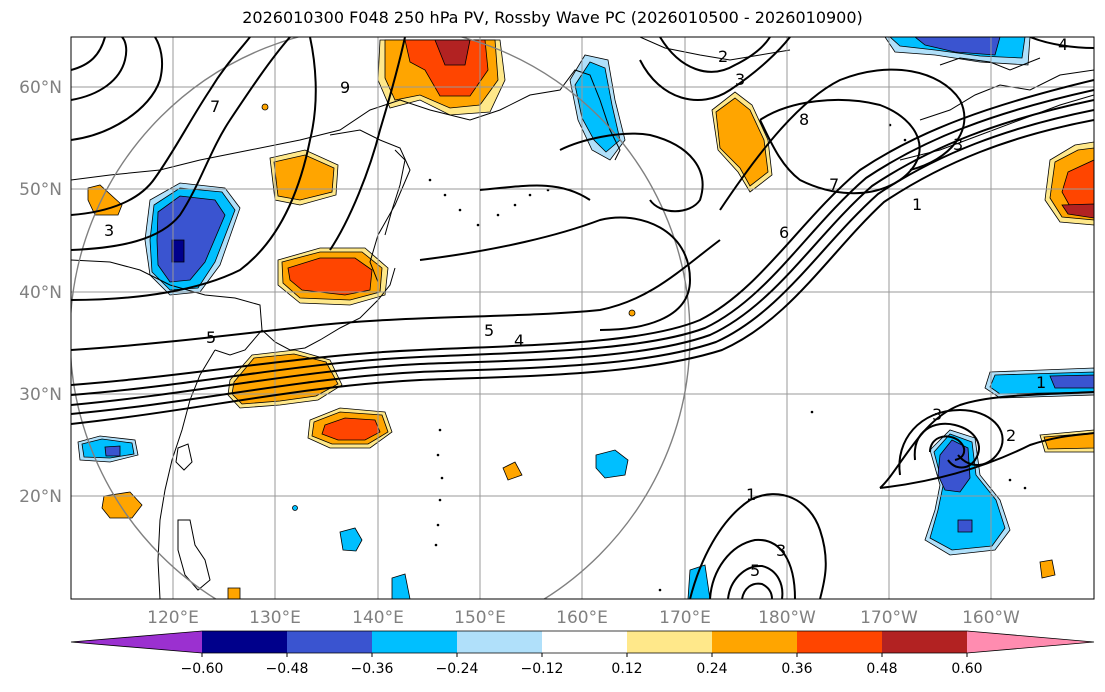  What do you see at coordinates (40, 395) in the screenshot?
I see `lat-label: 30°N` at bounding box center [40, 395].